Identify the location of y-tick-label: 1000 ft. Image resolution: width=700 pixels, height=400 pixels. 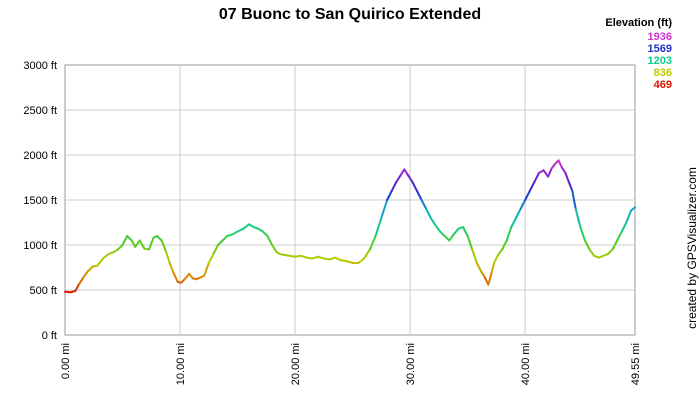
(40, 246).